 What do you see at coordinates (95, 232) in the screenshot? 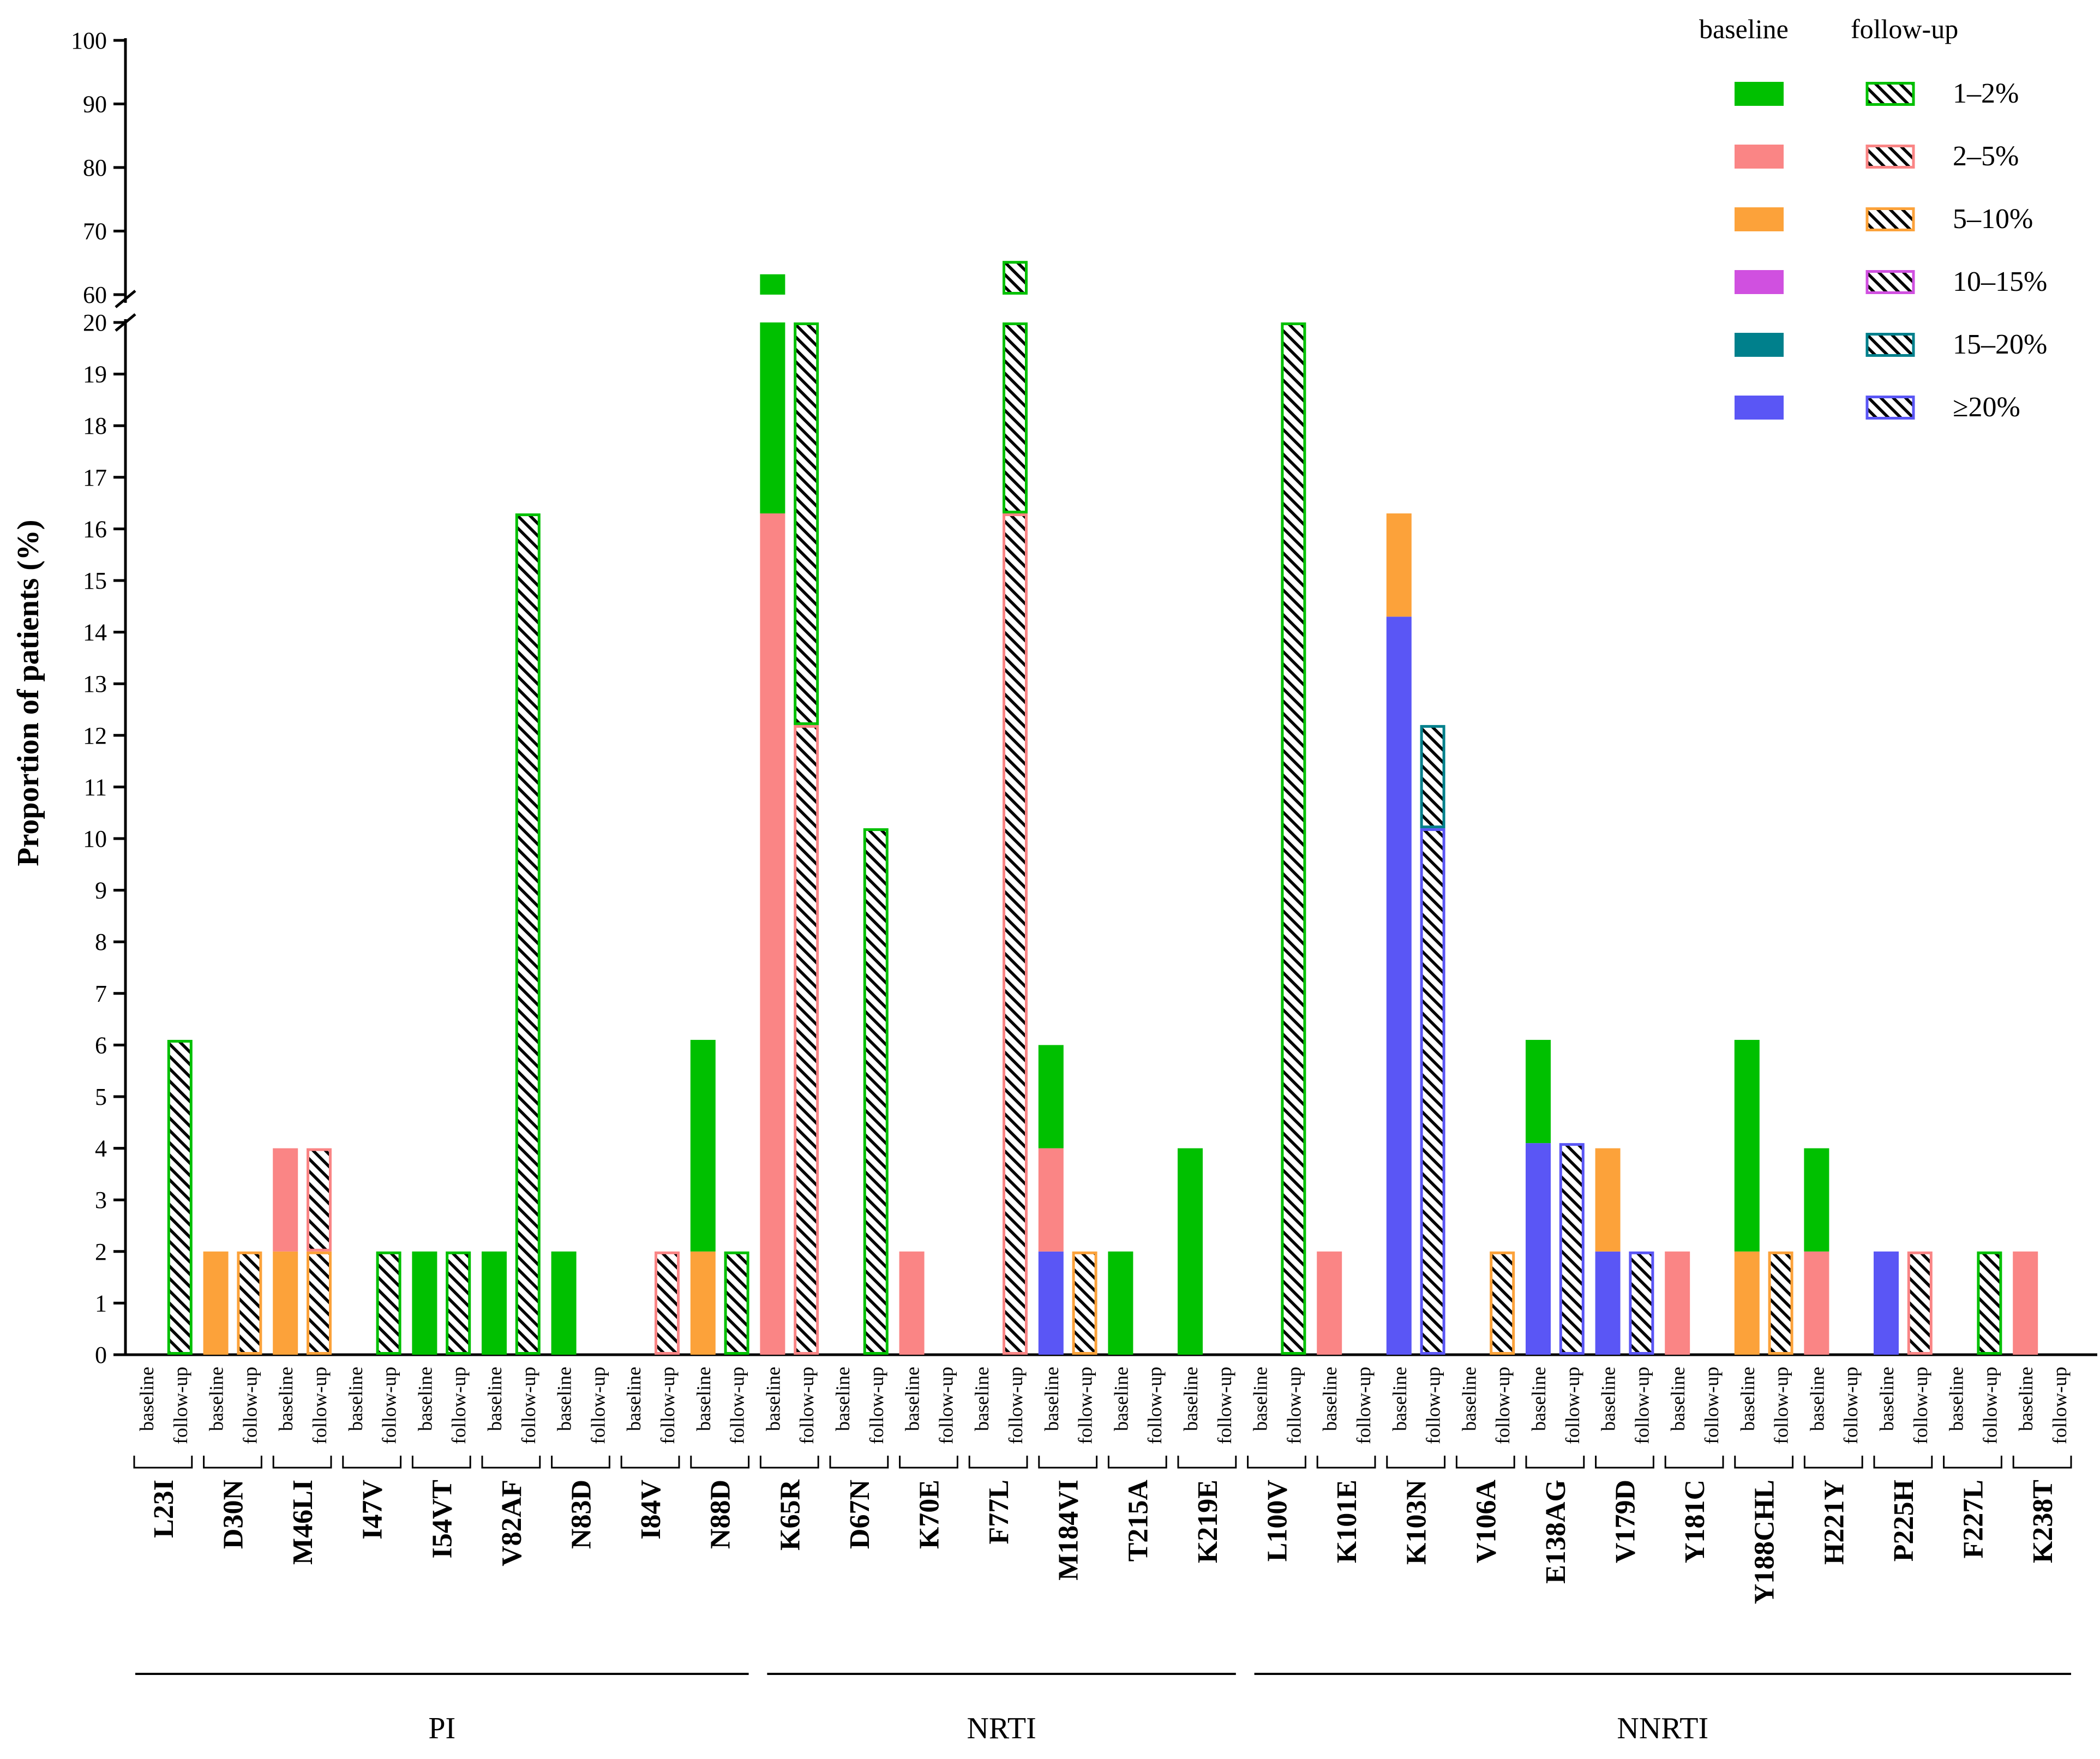
I see `y-tick-label: 70` at bounding box center [95, 232].